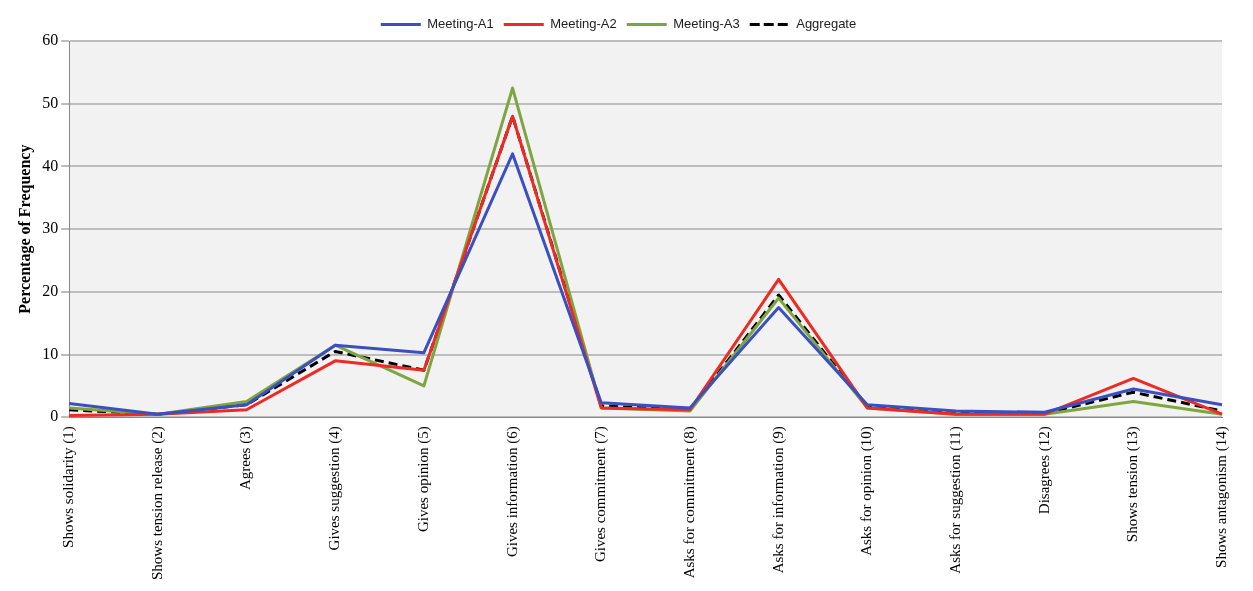  Describe the element at coordinates (24, 229) in the screenshot. I see `y-axis-title: Percentage of Frequency` at that location.